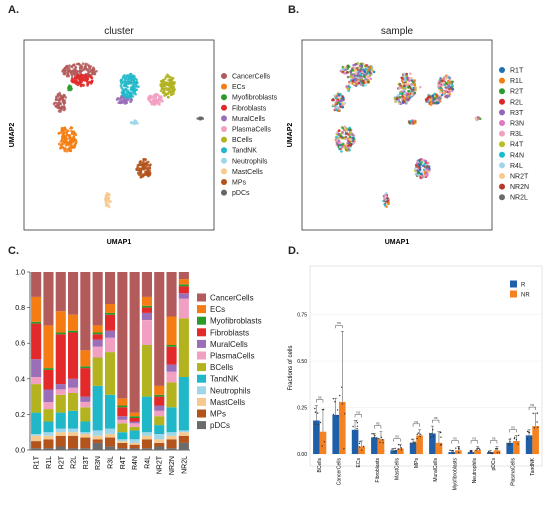  I want to click on umap-sample-frame, so click(397, 135).